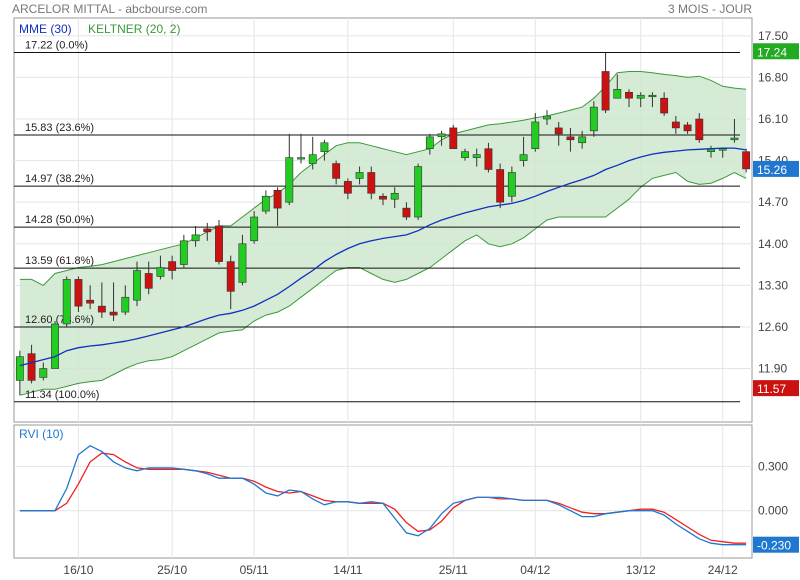  What do you see at coordinates (723, 570) in the screenshot?
I see `x-tick-label: 24/12` at bounding box center [723, 570].